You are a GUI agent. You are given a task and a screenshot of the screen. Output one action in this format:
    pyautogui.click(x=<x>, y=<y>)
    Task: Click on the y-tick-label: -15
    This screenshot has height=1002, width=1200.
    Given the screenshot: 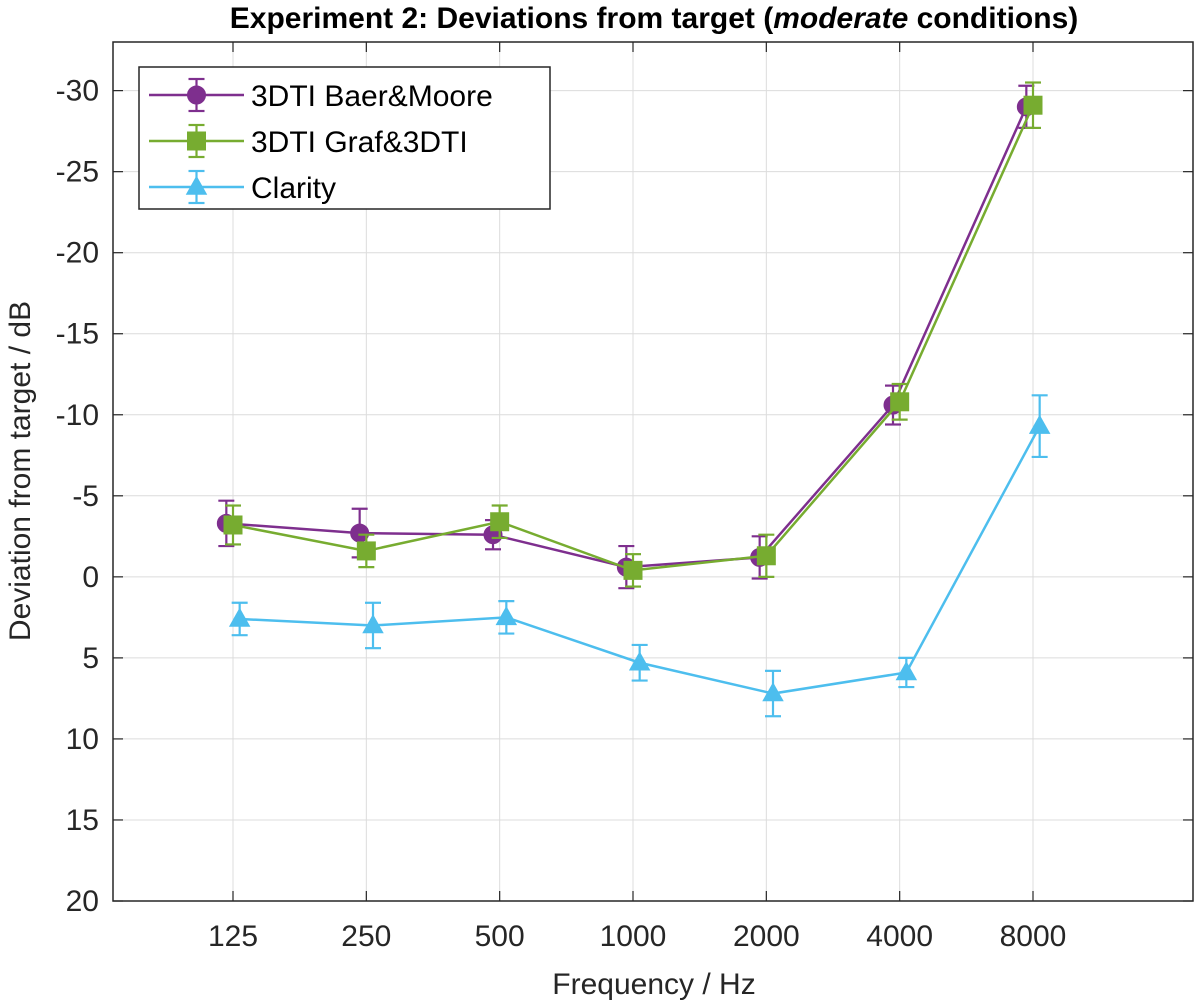 What is the action you would take?
    pyautogui.click(x=77, y=334)
    